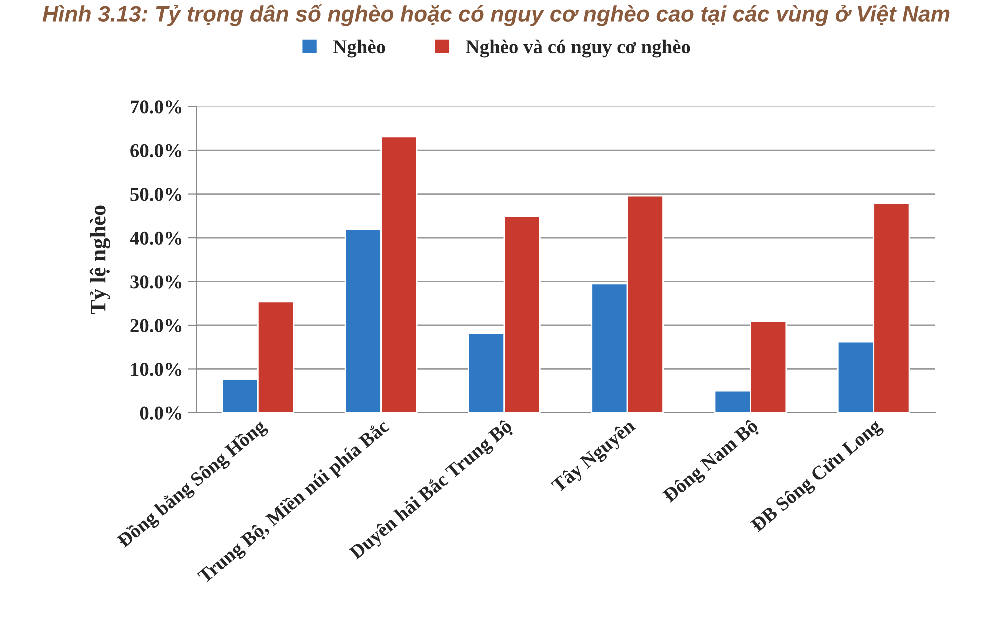 The height and width of the screenshot is (621, 993). What do you see at coordinates (156, 195) in the screenshot?
I see `y-tick-label: 50.0%` at bounding box center [156, 195].